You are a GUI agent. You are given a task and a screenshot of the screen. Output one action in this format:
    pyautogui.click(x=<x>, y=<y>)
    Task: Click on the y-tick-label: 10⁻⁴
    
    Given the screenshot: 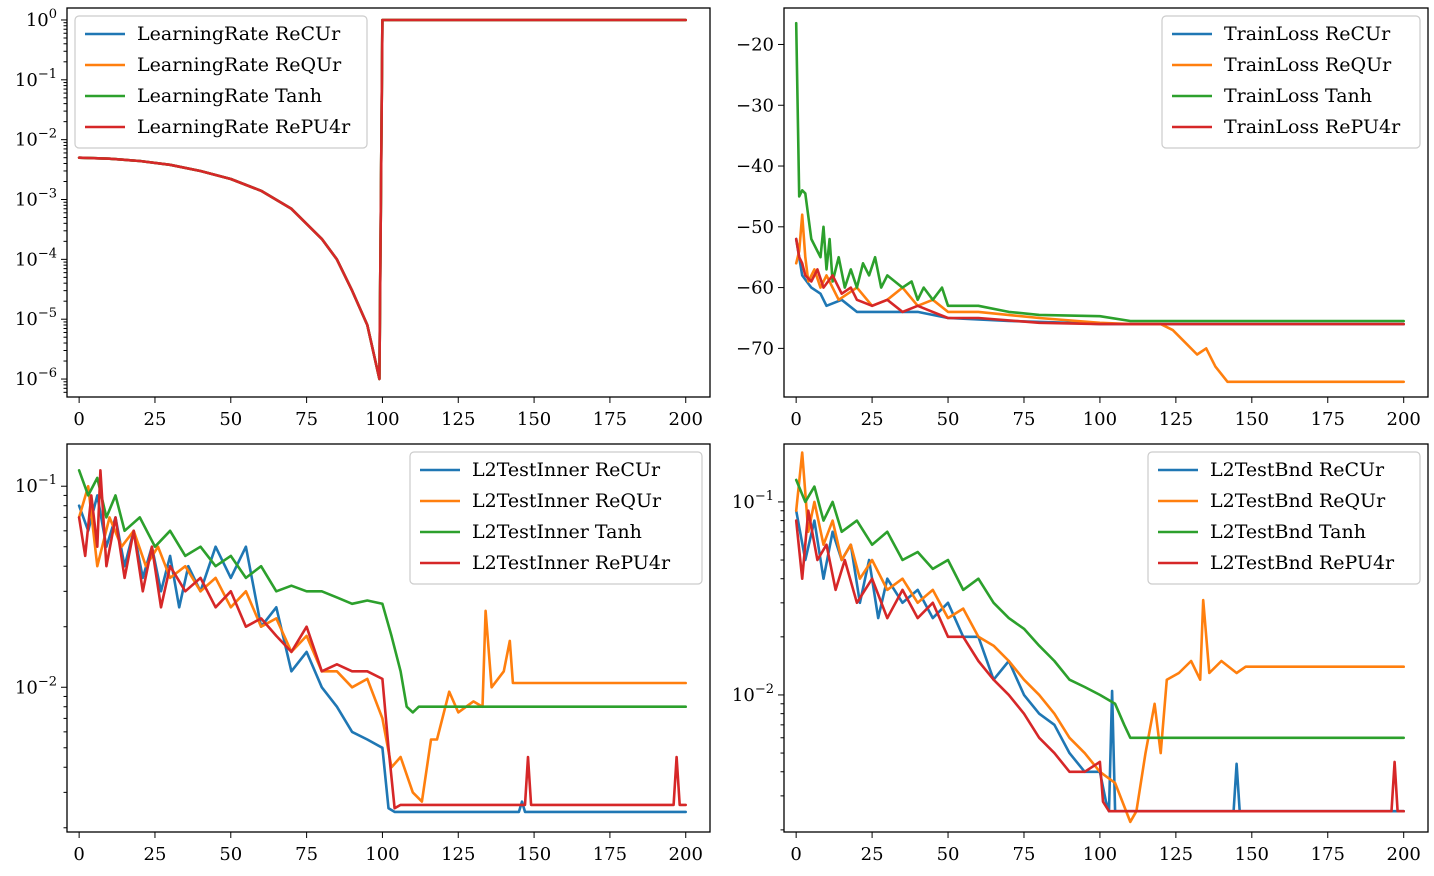 What is the action you would take?
    pyautogui.click(x=36, y=258)
    